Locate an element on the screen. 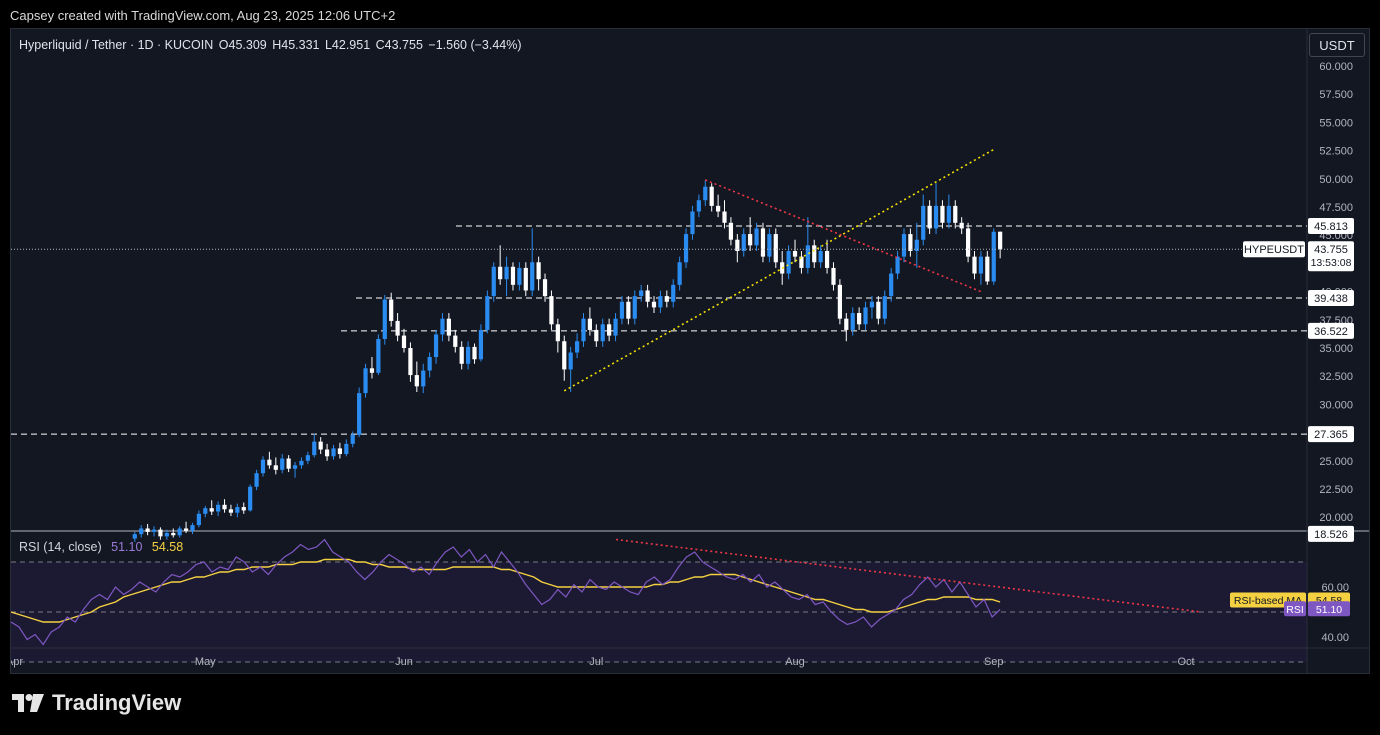 Image resolution: width=1380 pixels, height=735 pixels. ohlc-low: L42.951 is located at coordinates (347, 45).